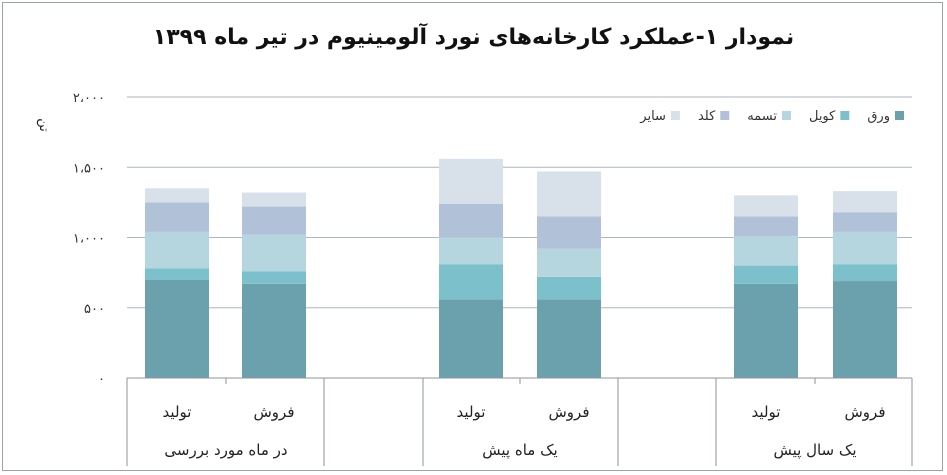 Image resolution: width=947 pixels, height=475 pixels. I want to click on legend: ورق کویل تسمه کلد سایر, so click(771, 116).